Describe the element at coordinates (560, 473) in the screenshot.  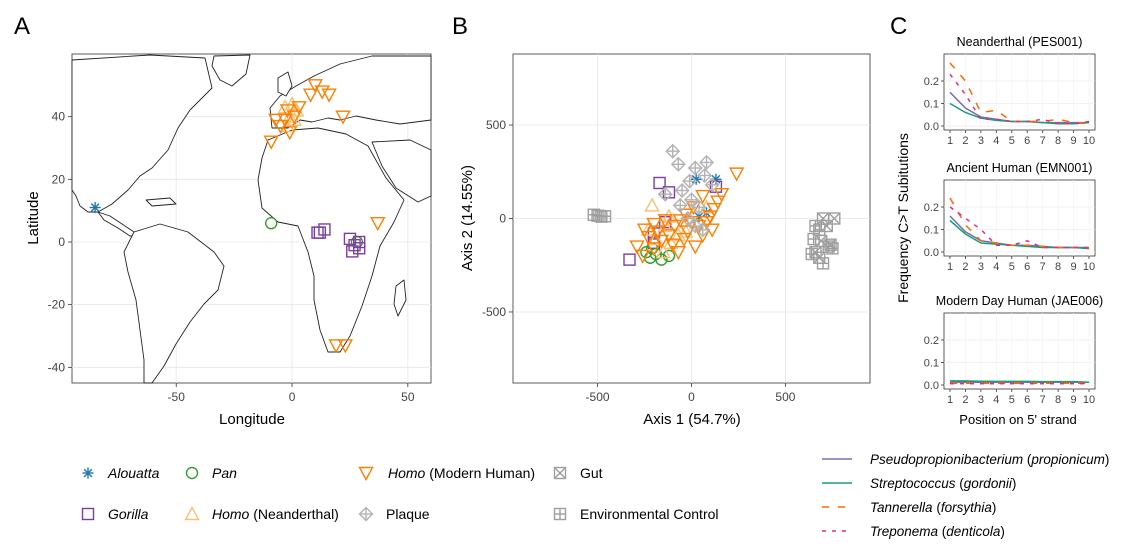
I see `gut-legend-key` at that location.